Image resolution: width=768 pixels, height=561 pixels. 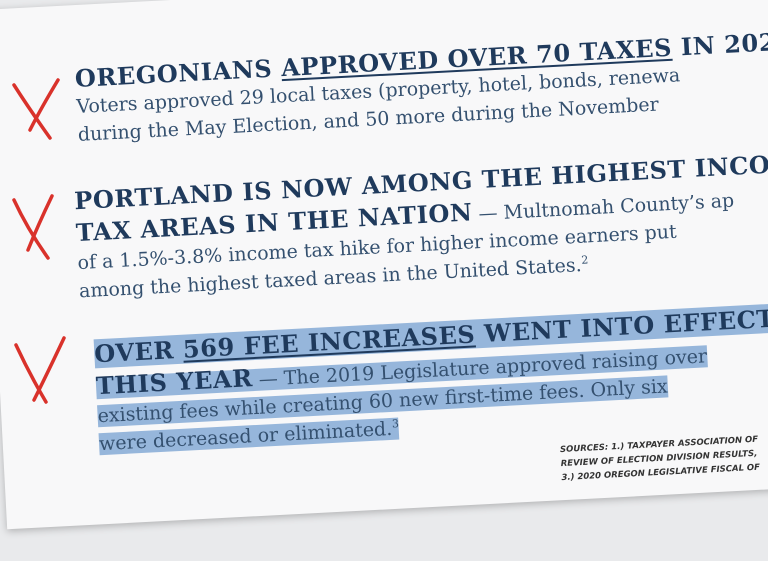 What do you see at coordinates (395, 424) in the screenshot?
I see `footnote: 3` at bounding box center [395, 424].